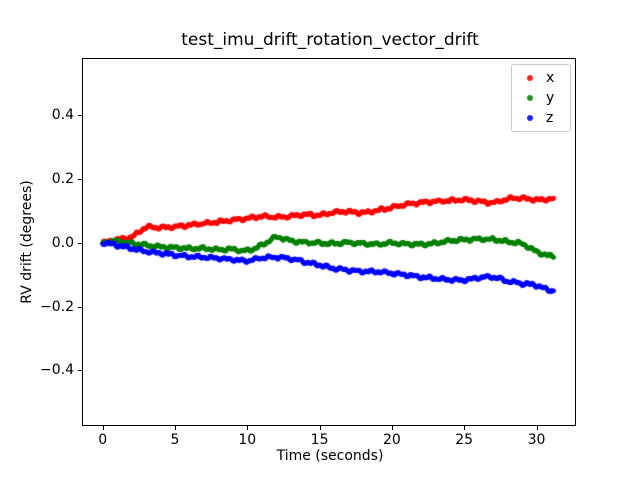 Image resolution: width=640 pixels, height=480 pixels. What do you see at coordinates (62, 178) in the screenshot?
I see `y-tick-label: 0.2` at bounding box center [62, 178].